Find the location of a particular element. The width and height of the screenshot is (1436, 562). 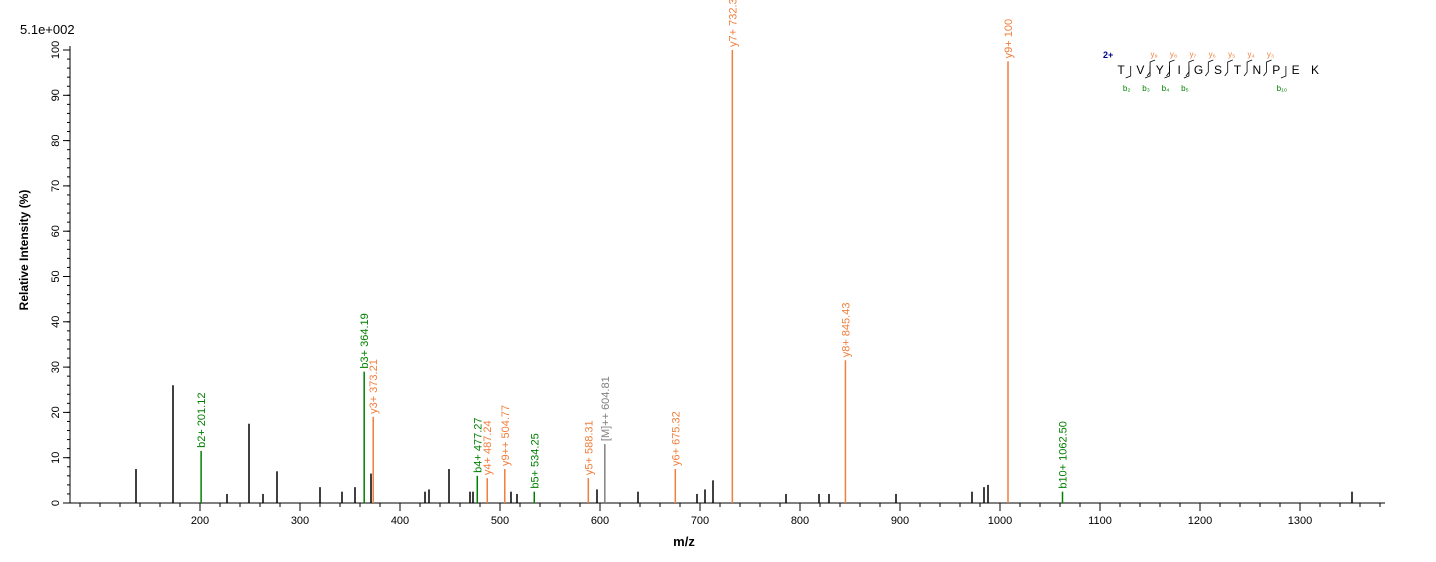

peak-label: b2+ 201.12 is located at coordinates (202, 420).